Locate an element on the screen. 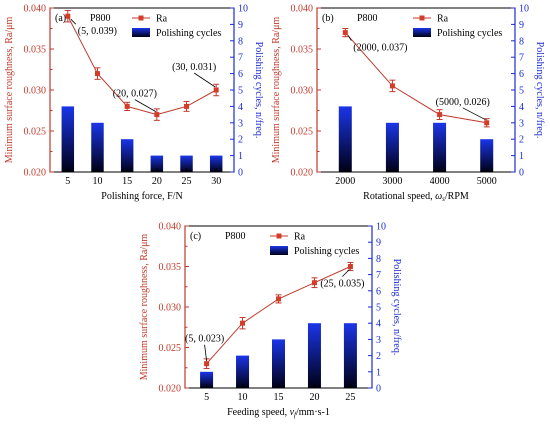 Image resolution: width=550 pixels, height=424 pixels. x-axis-label: Rotational speed, ωs/RPM is located at coordinates (416, 197).